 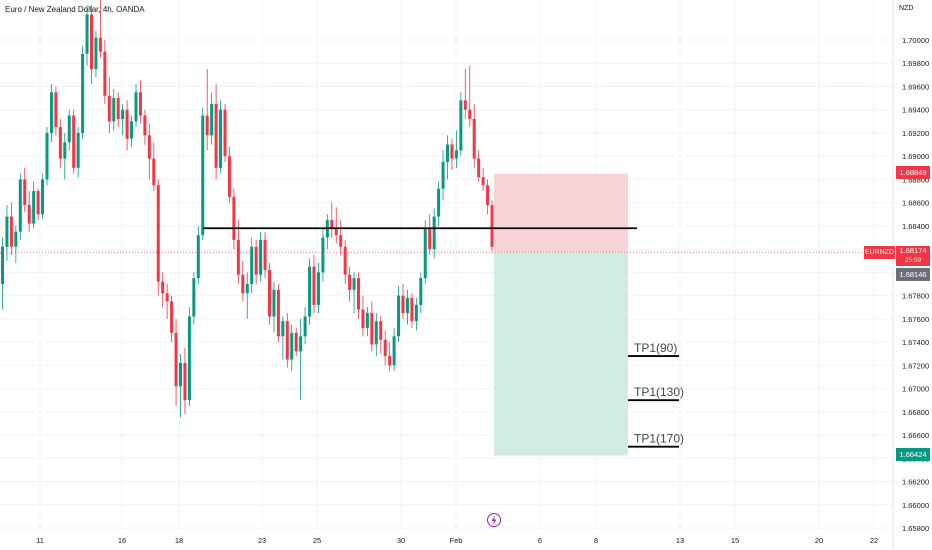 What do you see at coordinates (317, 540) in the screenshot?
I see `x-tick-label: 25` at bounding box center [317, 540].